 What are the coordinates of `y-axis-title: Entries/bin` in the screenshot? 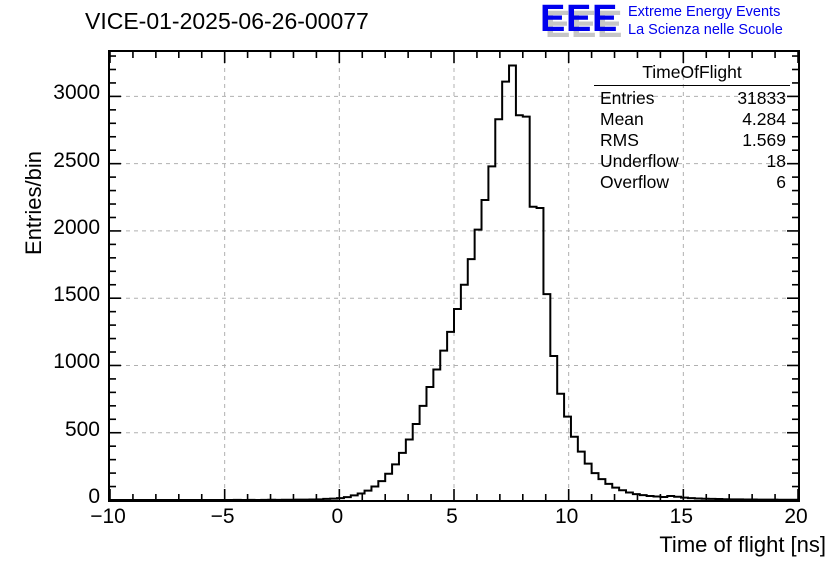 It's located at (33, 203).